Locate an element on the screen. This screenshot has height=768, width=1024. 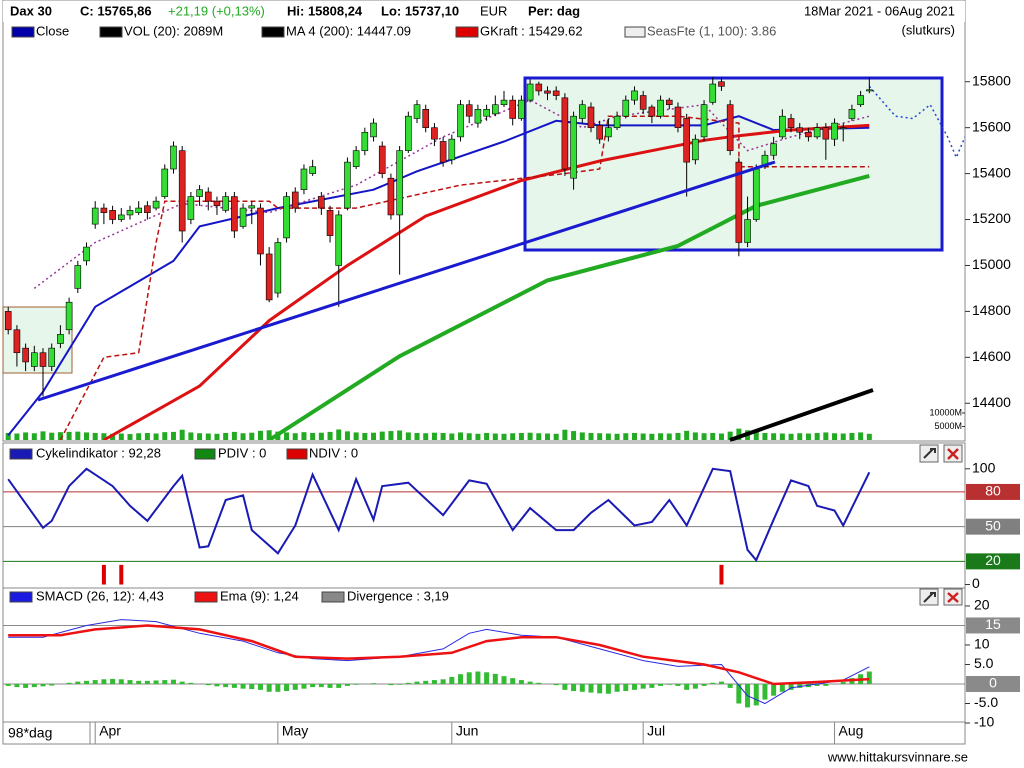
y-tick-label: 14400 is located at coordinates (991, 402).